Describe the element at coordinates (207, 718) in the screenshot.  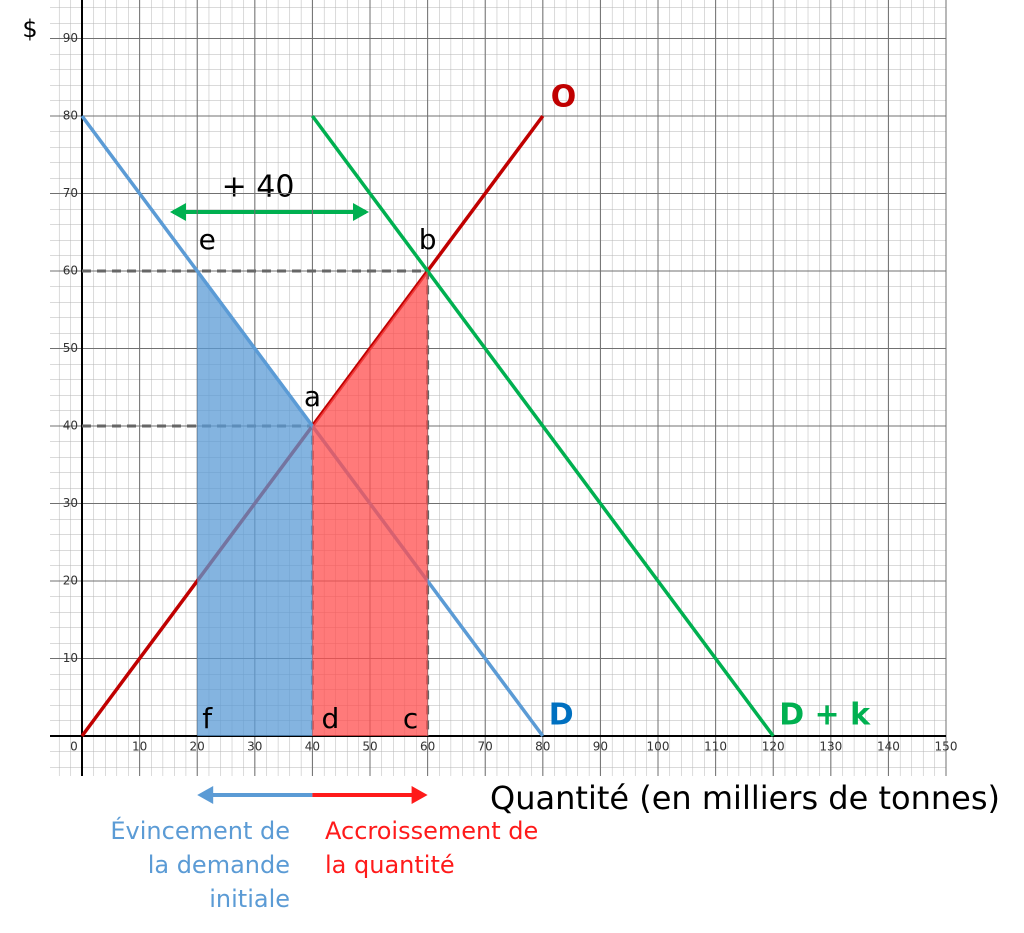
I see `point-label: f` at that location.